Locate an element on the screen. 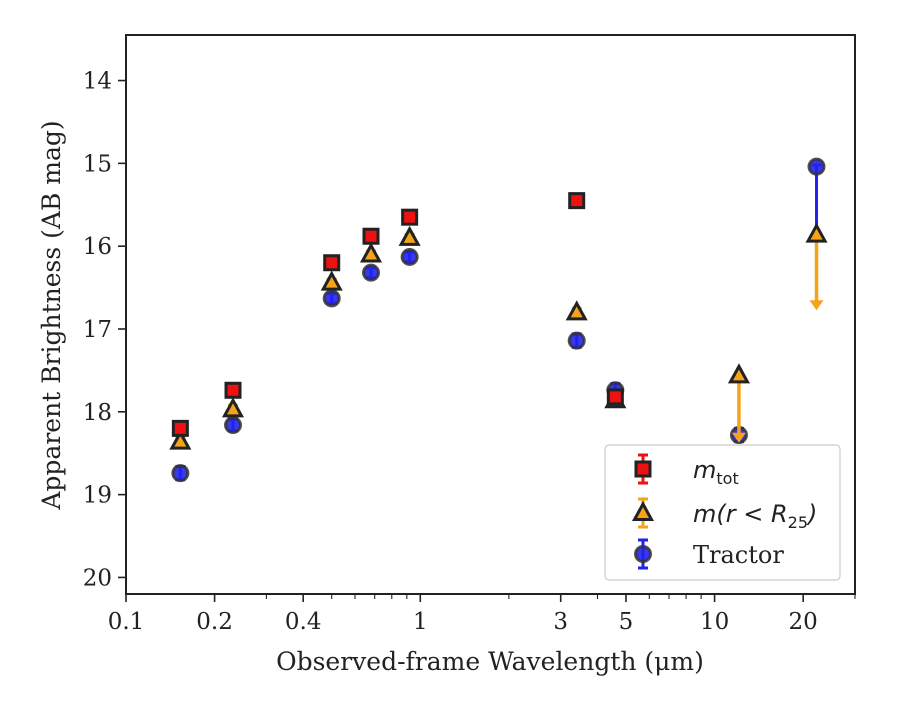 Image resolution: width=900 pixels, height=705 pixels. legend-marker-mr25 is located at coordinates (643, 510).